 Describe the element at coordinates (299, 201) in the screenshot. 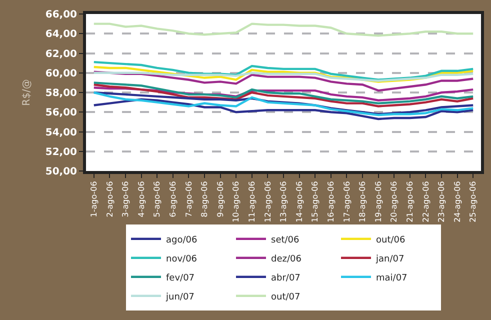

I see `x-tick-label: 14-ago-06` at that location.